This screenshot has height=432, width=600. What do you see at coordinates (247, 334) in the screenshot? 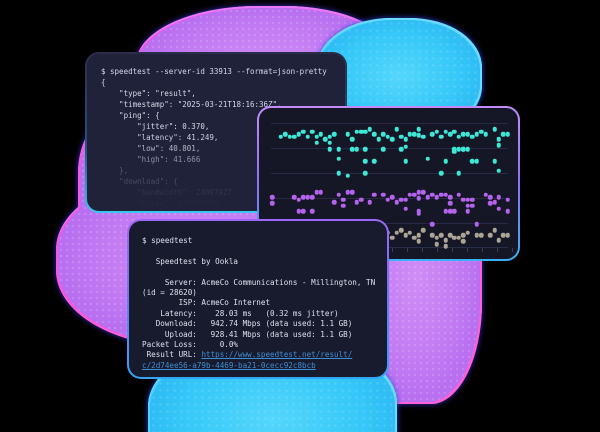
I see `terminal-text: Upload: 928.41 Mbps (data used: 1.1 GB)` at bounding box center [247, 334].